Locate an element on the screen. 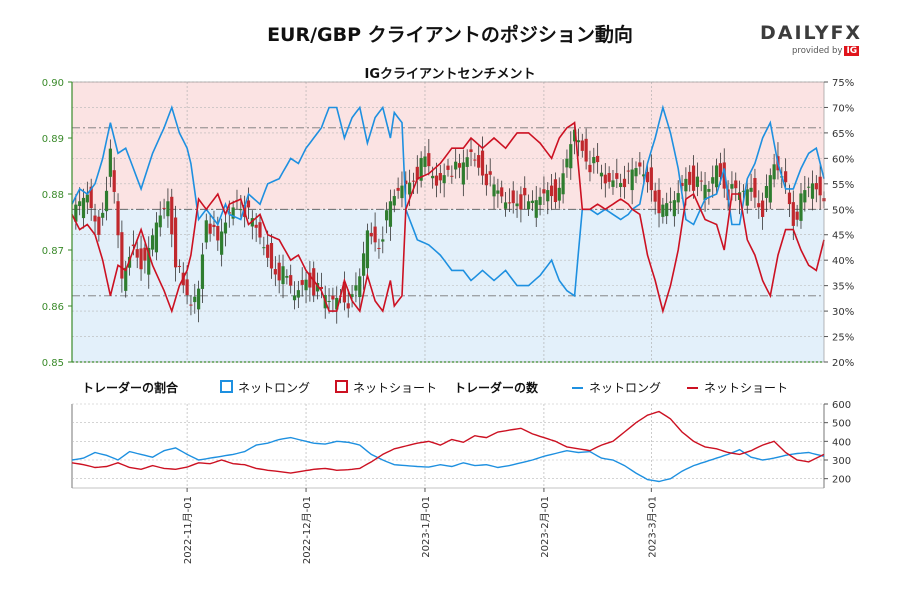 This screenshot has height=600, width=900. logo-provider-text: provided by is located at coordinates (817, 51).